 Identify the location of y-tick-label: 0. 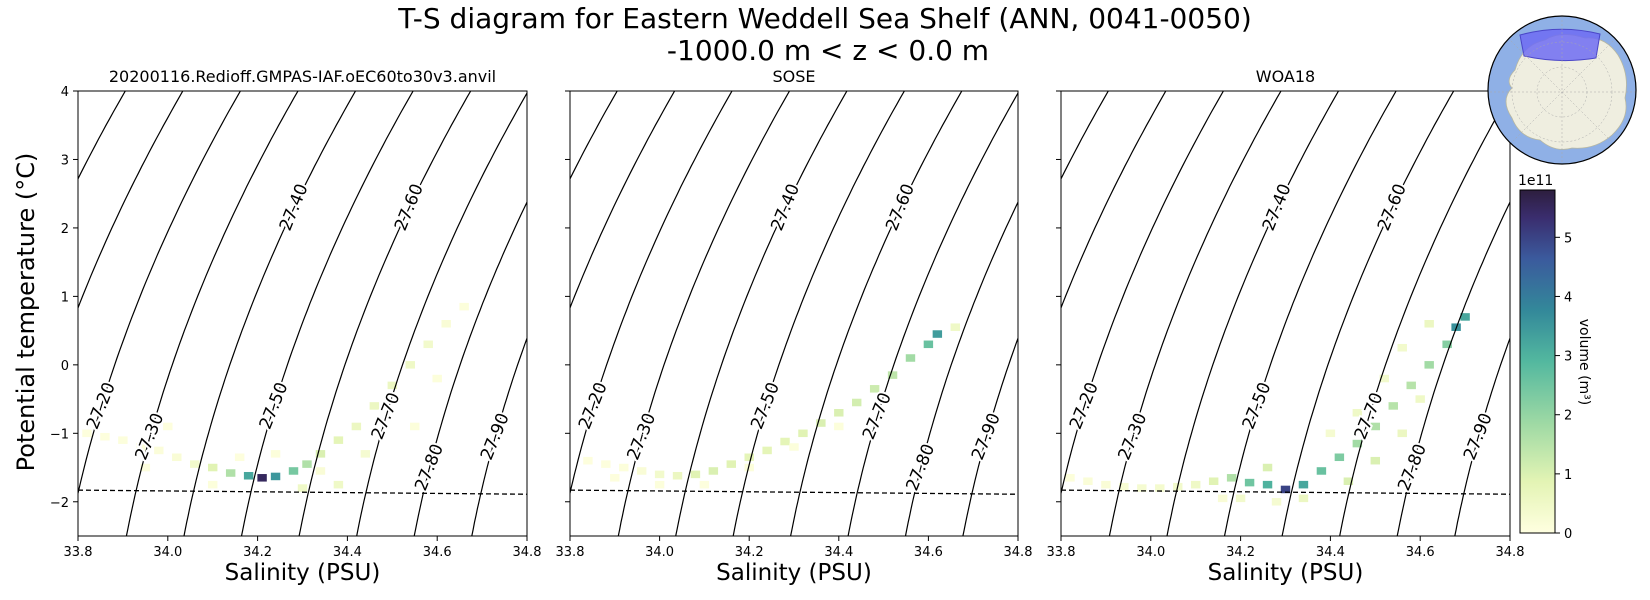
(65, 366).